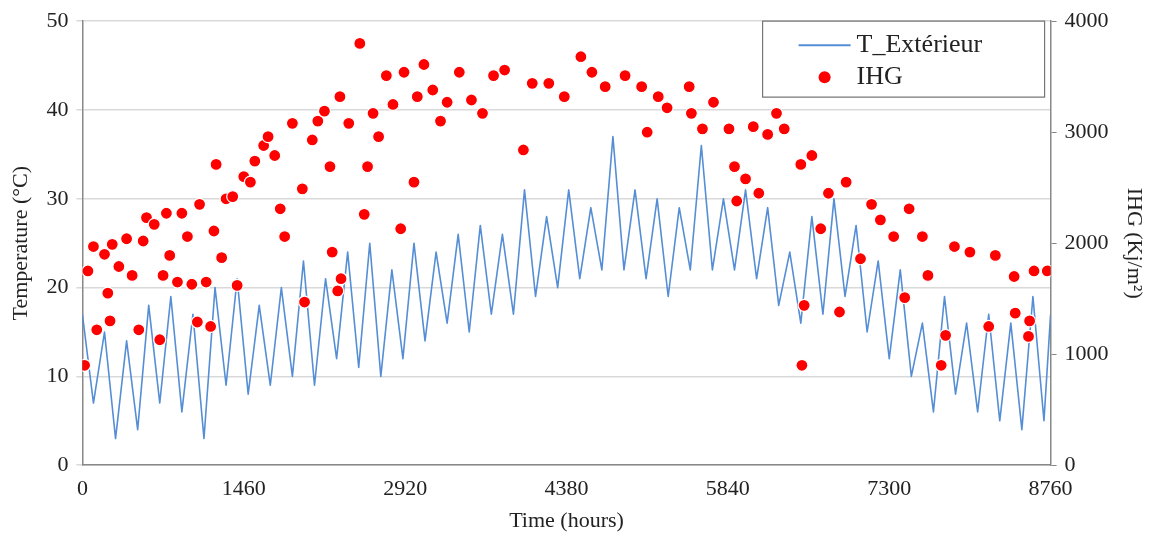 This screenshot has height=540, width=1159. Describe the element at coordinates (1070, 463) in the screenshot. I see `y2-tick-label: 0` at that location.